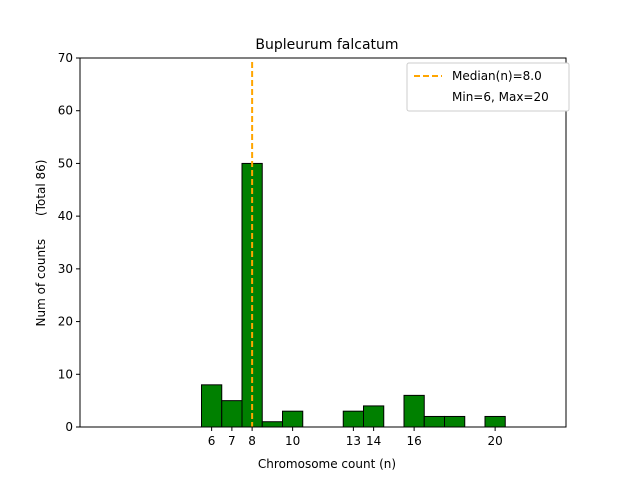 This screenshot has height=484, width=640. I want to click on y-tick-label-40: 40, so click(65, 216).